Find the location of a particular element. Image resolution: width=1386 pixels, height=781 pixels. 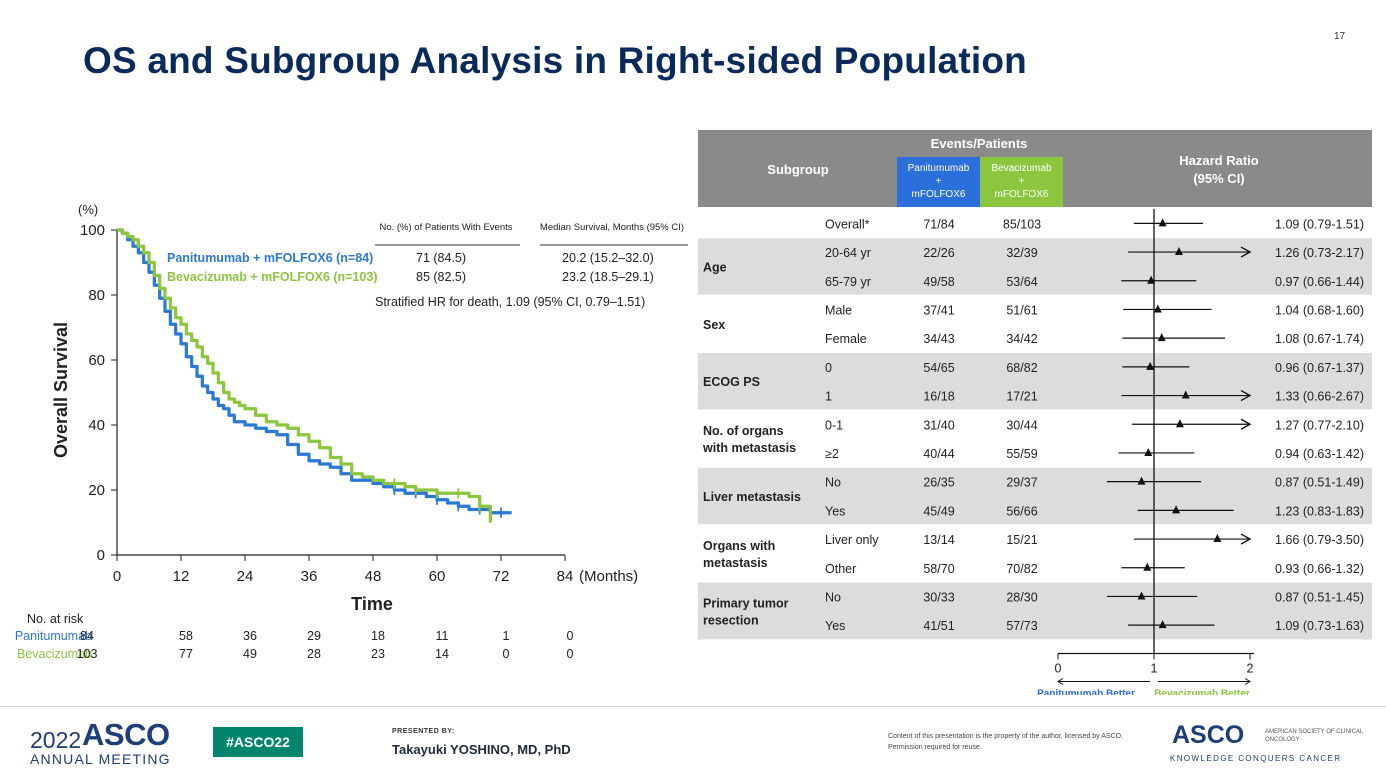

hr-axis-tick-label: 0 is located at coordinates (1058, 669).